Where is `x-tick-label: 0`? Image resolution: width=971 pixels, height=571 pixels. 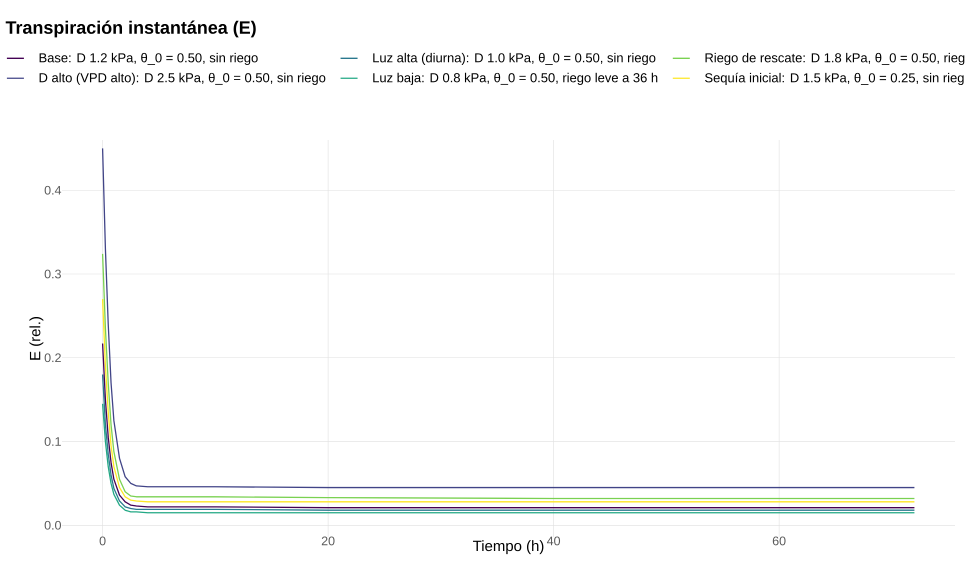
x-tick-label: 0 is located at coordinates (103, 541).